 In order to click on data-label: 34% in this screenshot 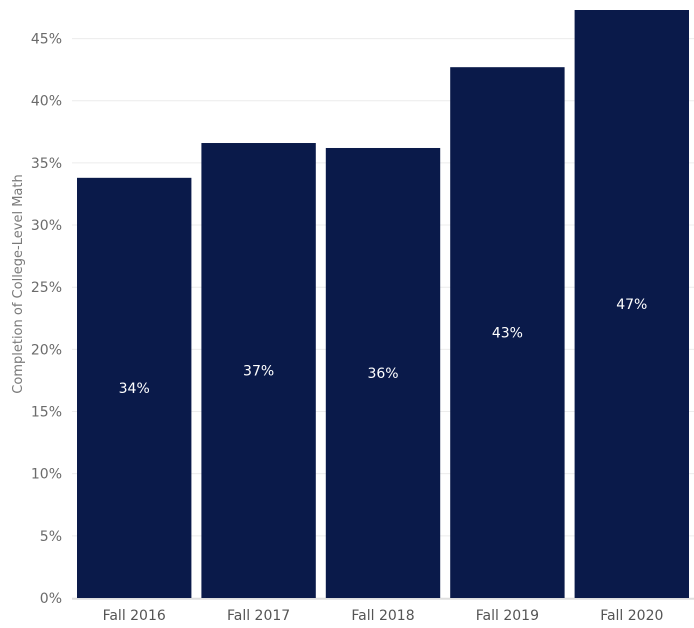, I will do `click(134, 389)`.